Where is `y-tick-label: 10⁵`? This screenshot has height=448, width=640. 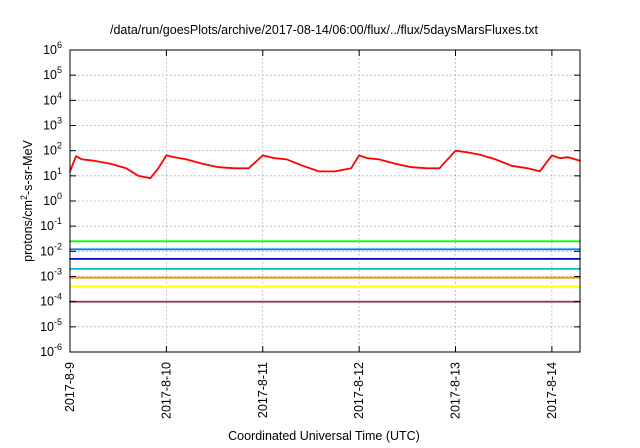
y-tick-label: 10⁵ is located at coordinates (52, 73).